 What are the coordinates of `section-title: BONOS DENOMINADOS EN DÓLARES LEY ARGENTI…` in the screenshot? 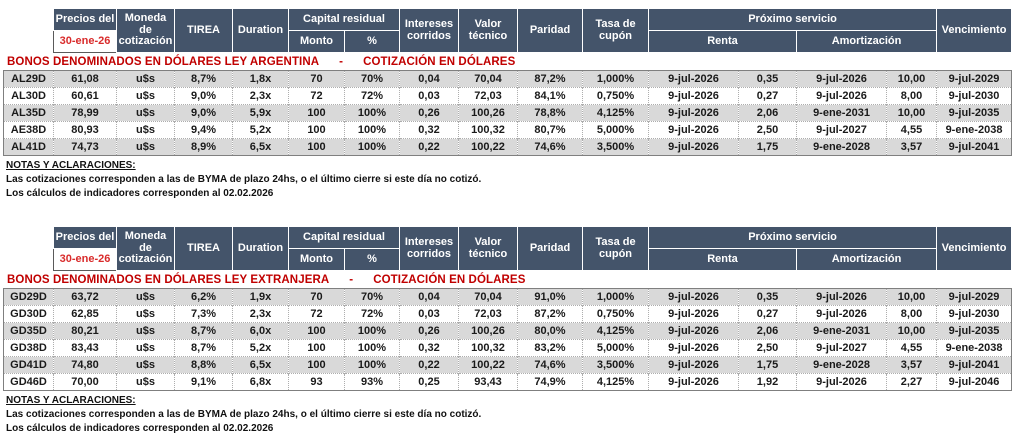 It's located at (513, 62).